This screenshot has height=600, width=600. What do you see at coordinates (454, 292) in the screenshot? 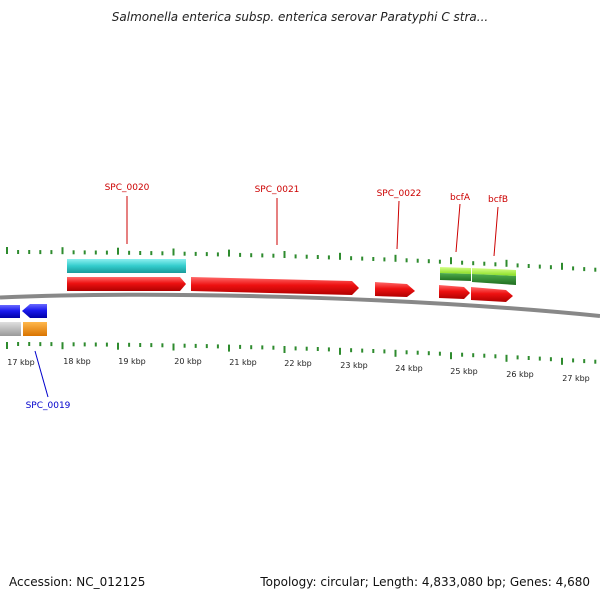
I see `gene-arrow-bcfa` at bounding box center [454, 292].